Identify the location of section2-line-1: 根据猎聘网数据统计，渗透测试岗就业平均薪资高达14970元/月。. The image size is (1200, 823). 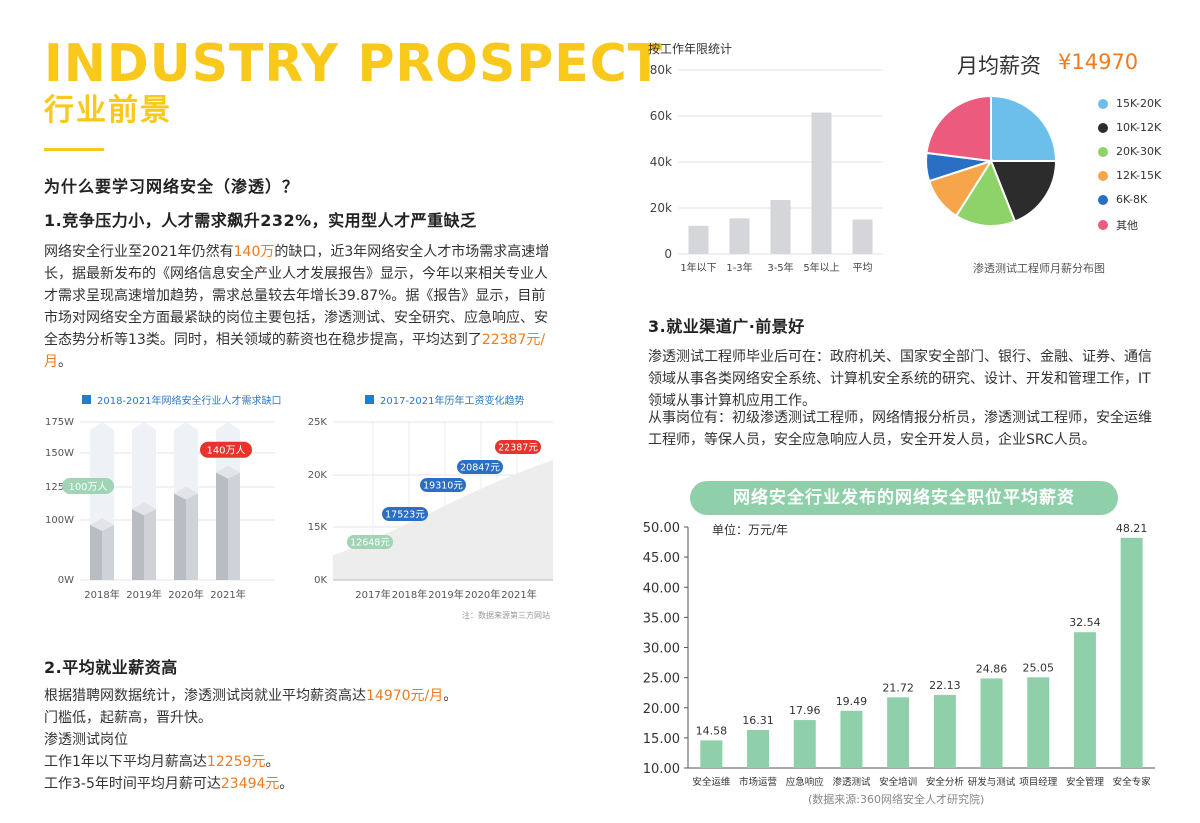
(304, 696).